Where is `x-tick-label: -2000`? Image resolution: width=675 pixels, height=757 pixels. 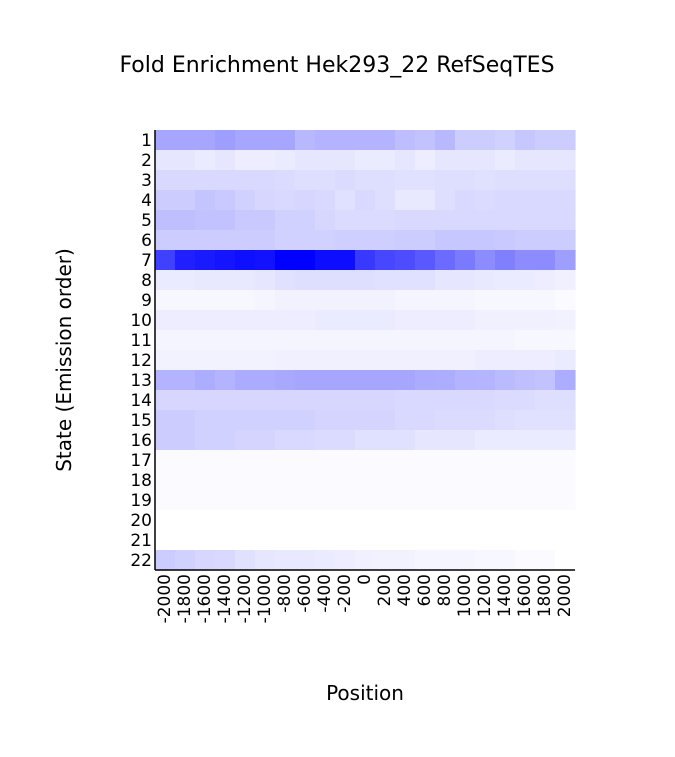
x-tick-label: -2000 is located at coordinates (165, 598).